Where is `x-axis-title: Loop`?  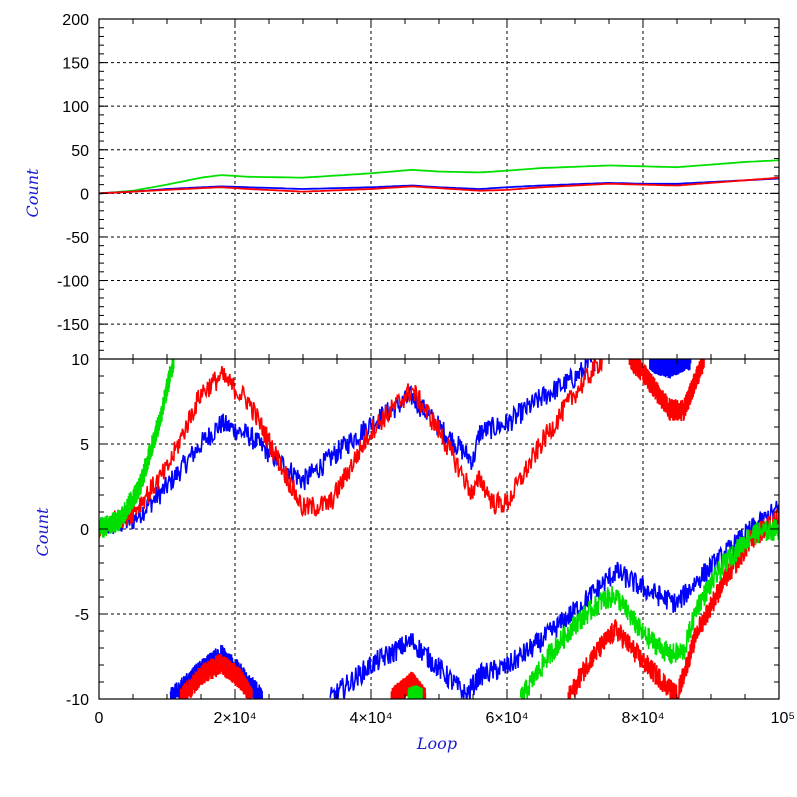
x-axis-title: Loop is located at coordinates (436, 743).